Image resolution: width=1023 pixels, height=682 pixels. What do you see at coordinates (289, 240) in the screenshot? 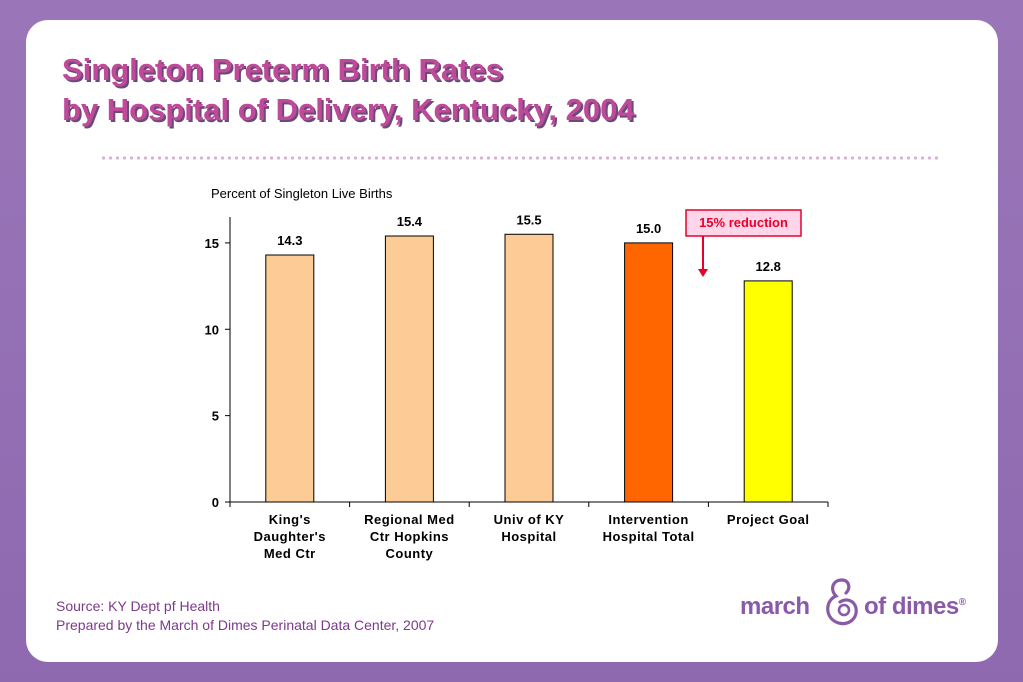
I see `bar-value-label: 14.3` at bounding box center [289, 240].